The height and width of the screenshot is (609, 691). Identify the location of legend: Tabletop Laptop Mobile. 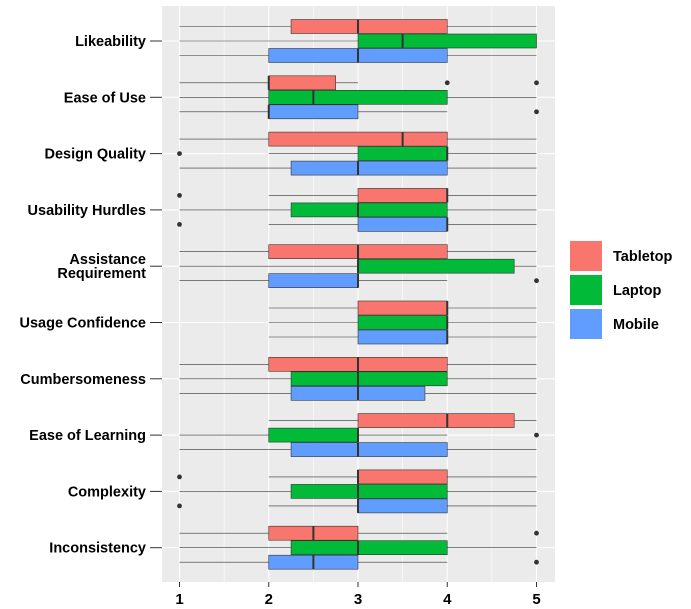
(621, 290).